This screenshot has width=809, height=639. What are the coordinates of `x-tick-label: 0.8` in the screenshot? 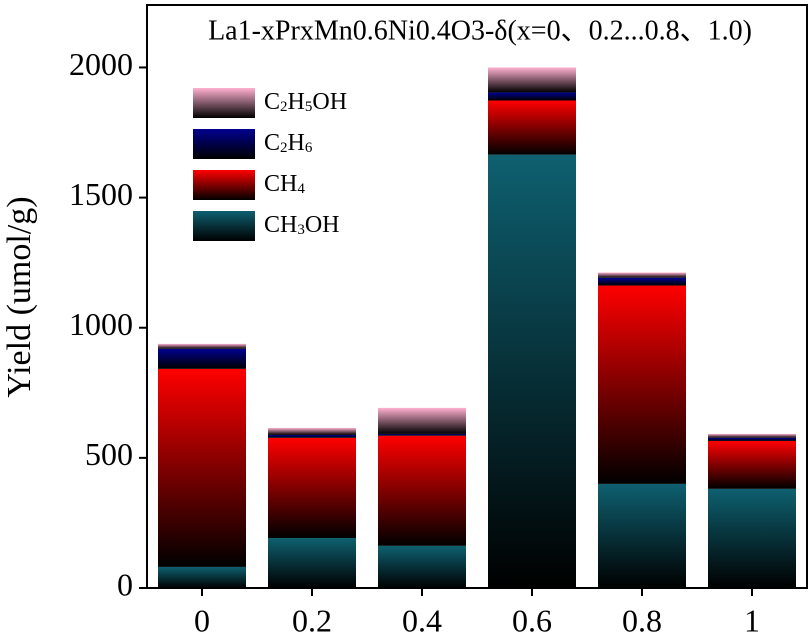 It's located at (642, 620).